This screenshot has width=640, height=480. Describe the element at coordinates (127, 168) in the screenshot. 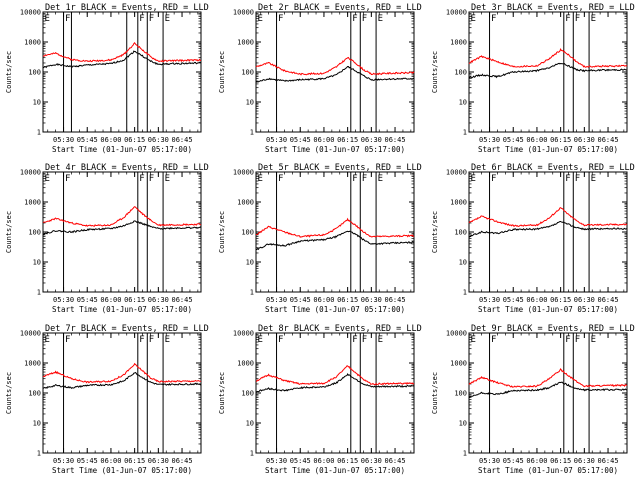

I see `chart-title: Det 4r BLACK = Events, RED = LLD` at that location.